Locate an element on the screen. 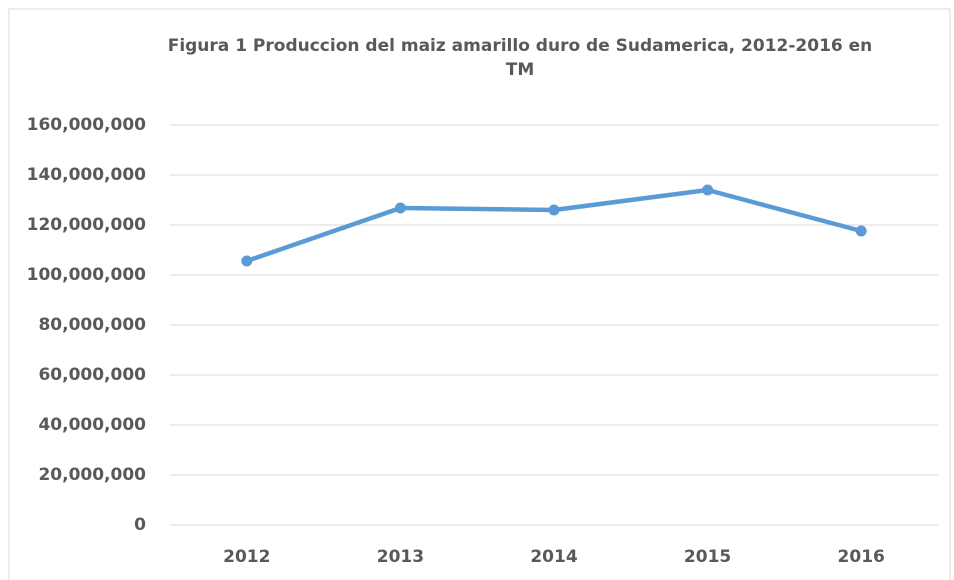 Image resolution: width=954 pixels, height=580 pixels. y-tick-label: 40,000,000 is located at coordinates (92, 425).